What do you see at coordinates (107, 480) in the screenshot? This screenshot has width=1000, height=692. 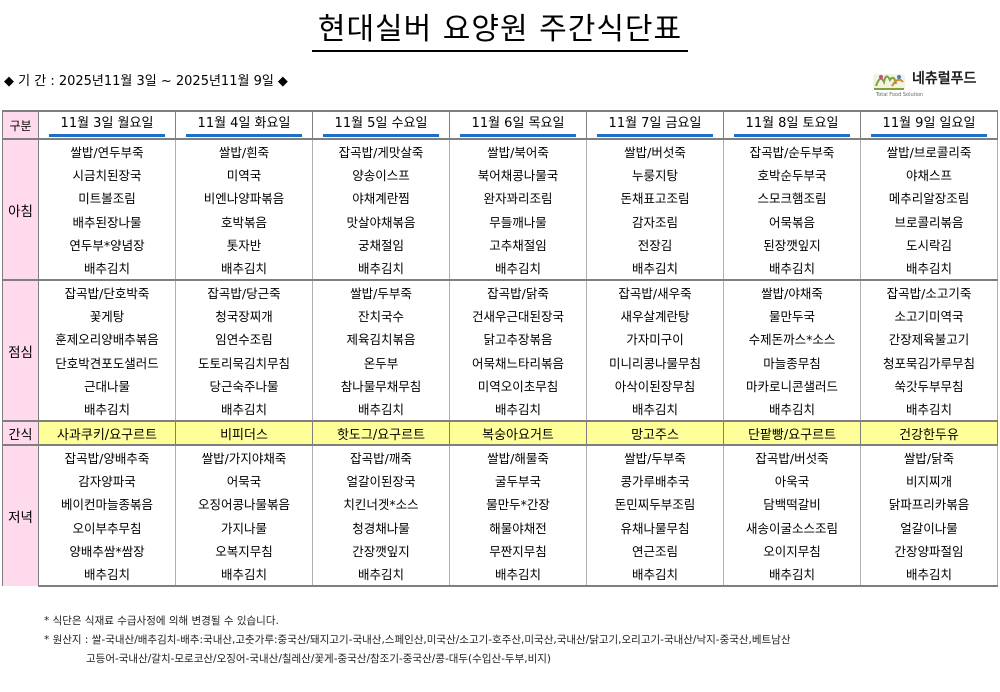 I see `menu-cell: 감자양파국` at bounding box center [107, 480].